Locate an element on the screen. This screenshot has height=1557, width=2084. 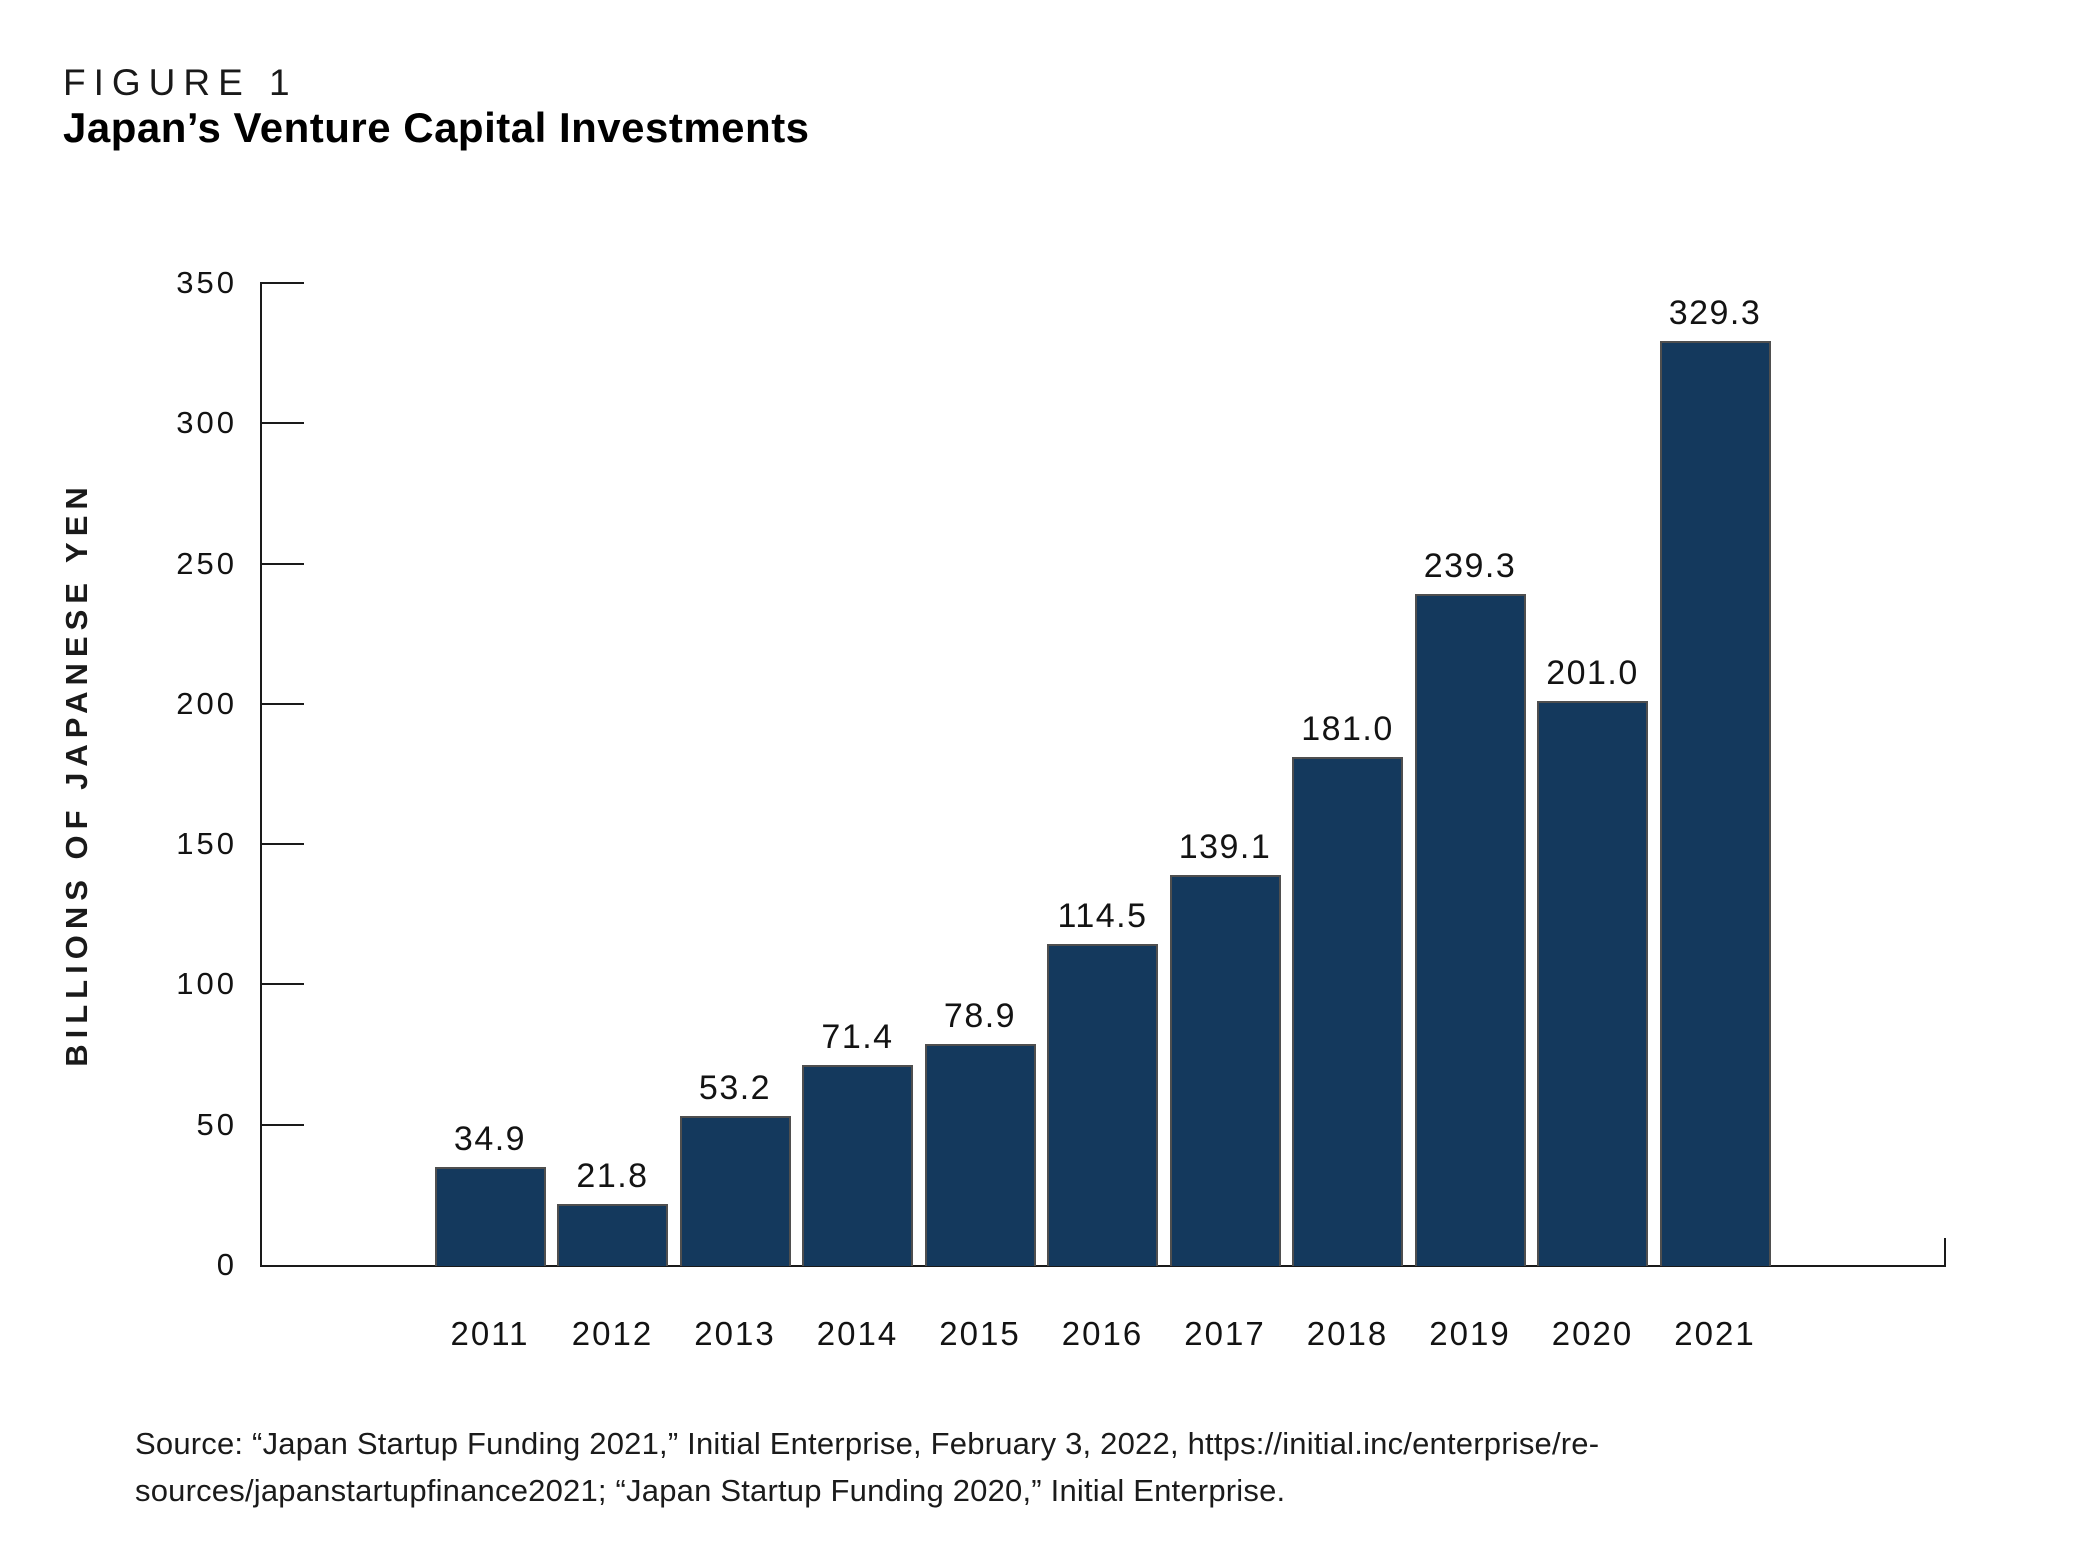
x-tick-label-2019: 2019 is located at coordinates (1470, 1333).